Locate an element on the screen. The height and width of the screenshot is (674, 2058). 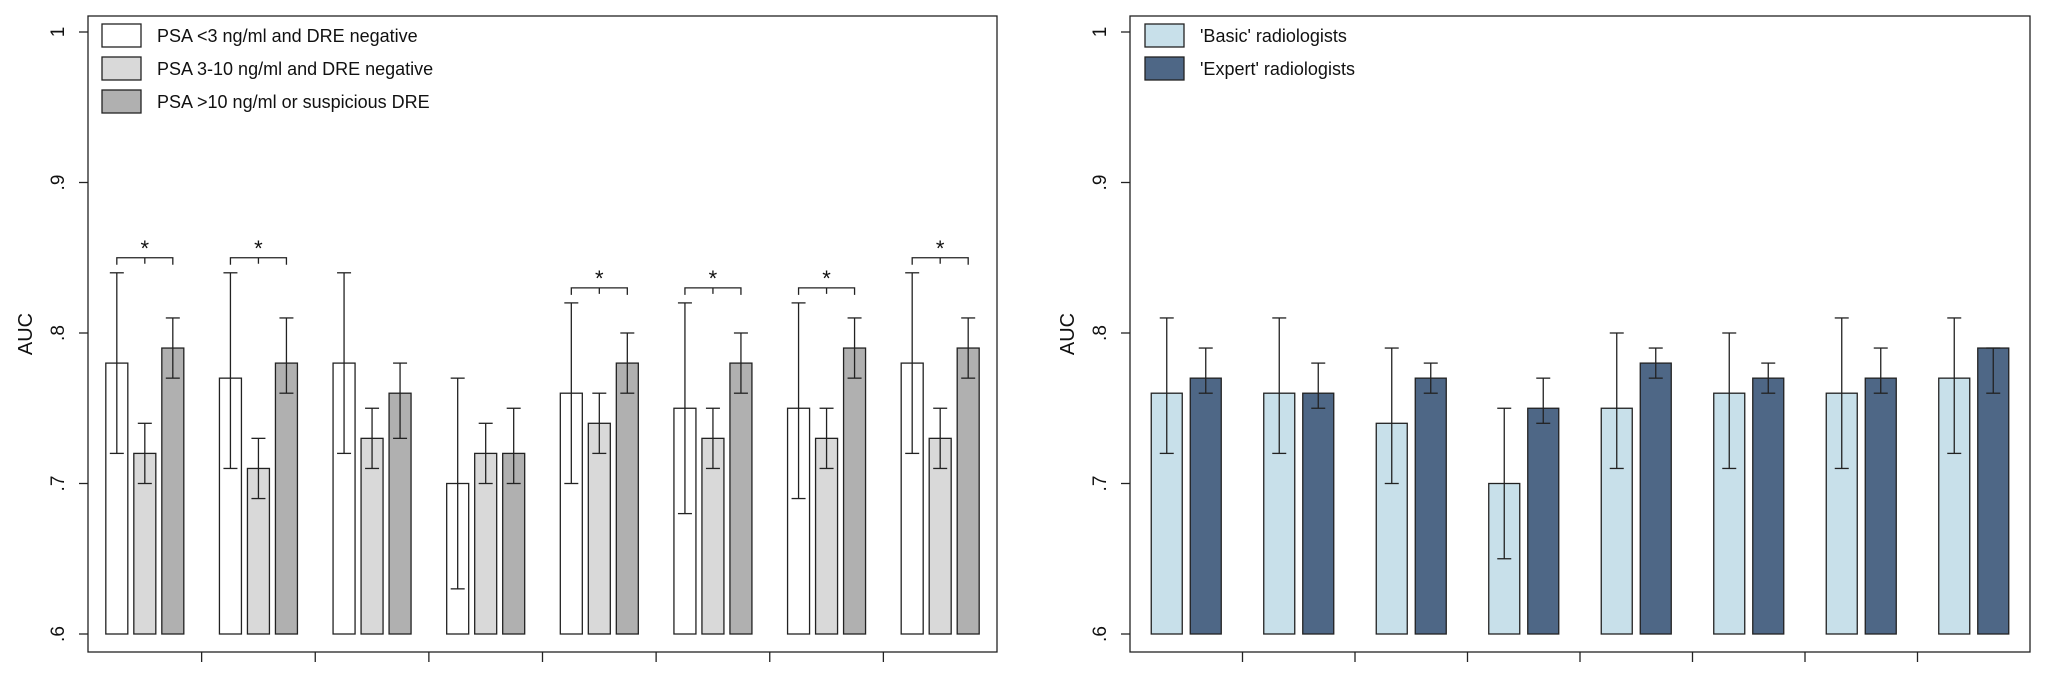
legend-label: PSA >10 ng/ml or suspicious DRE is located at coordinates (293, 102).